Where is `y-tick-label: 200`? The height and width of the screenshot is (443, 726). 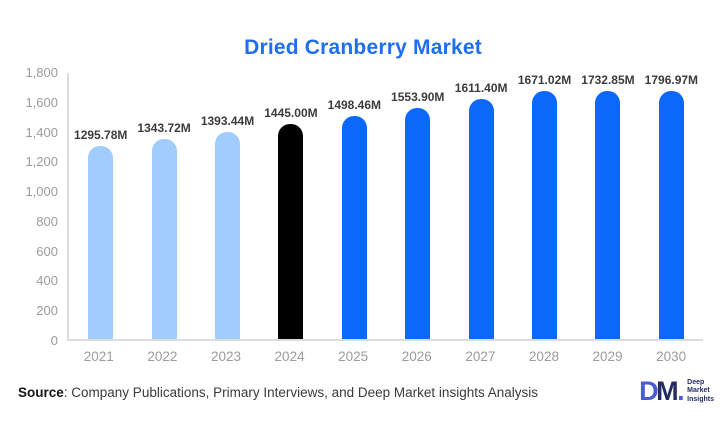 y-tick-label: 200 is located at coordinates (47, 311).